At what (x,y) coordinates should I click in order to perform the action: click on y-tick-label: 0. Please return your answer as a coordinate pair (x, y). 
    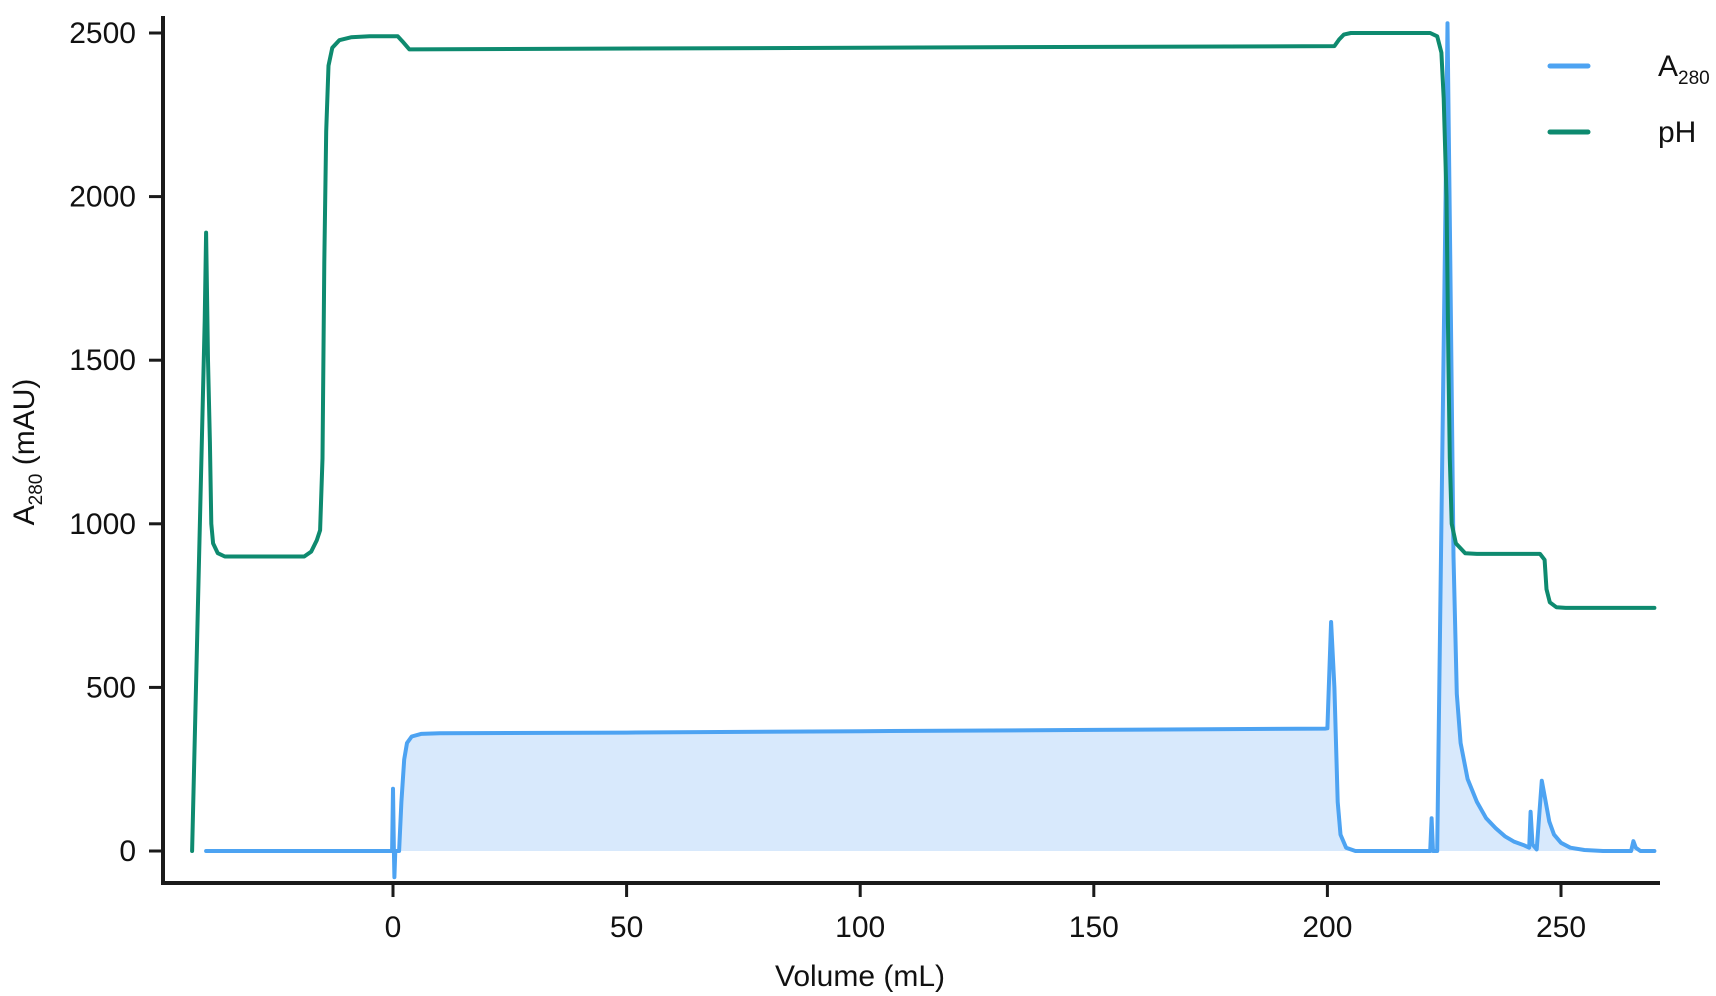
    Looking at the image, I should click on (127, 851).